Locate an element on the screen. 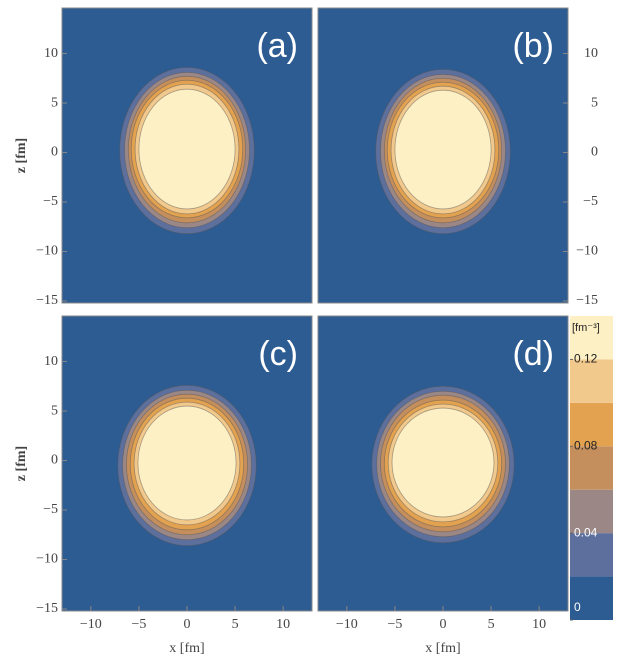 This screenshot has width=617, height=669. colorbar-tick-label: 0 is located at coordinates (577, 607).